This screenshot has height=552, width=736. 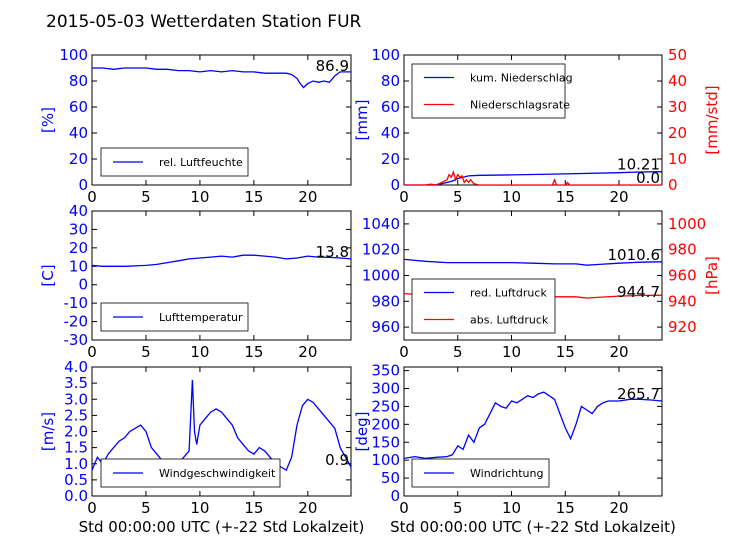 What do you see at coordinates (533, 425) in the screenshot?
I see `series-line-windrichtung` at bounding box center [533, 425].